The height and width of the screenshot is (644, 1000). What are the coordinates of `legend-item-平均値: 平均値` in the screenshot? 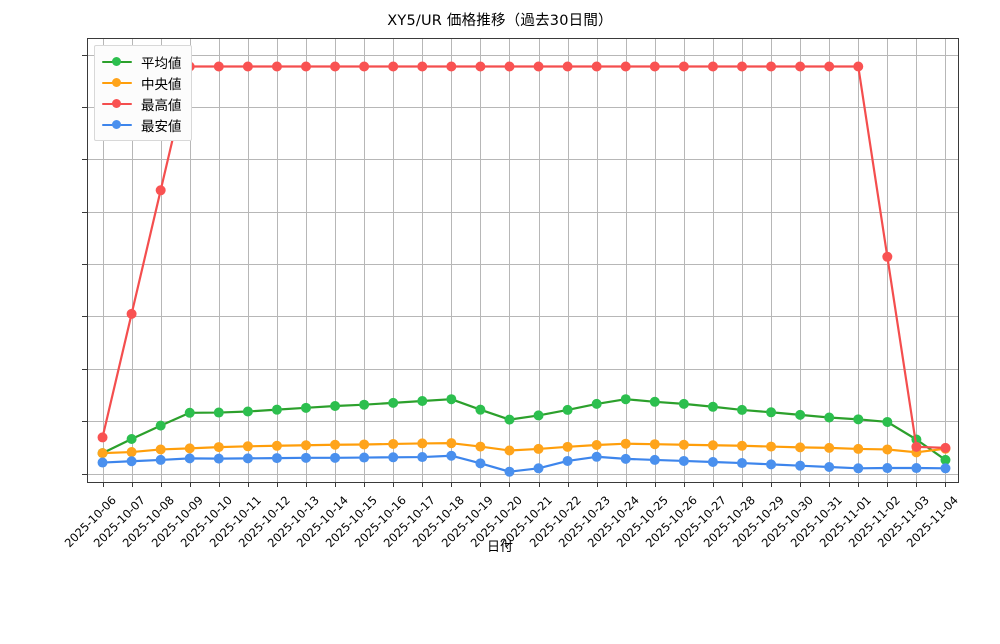 It's located at (142, 61).